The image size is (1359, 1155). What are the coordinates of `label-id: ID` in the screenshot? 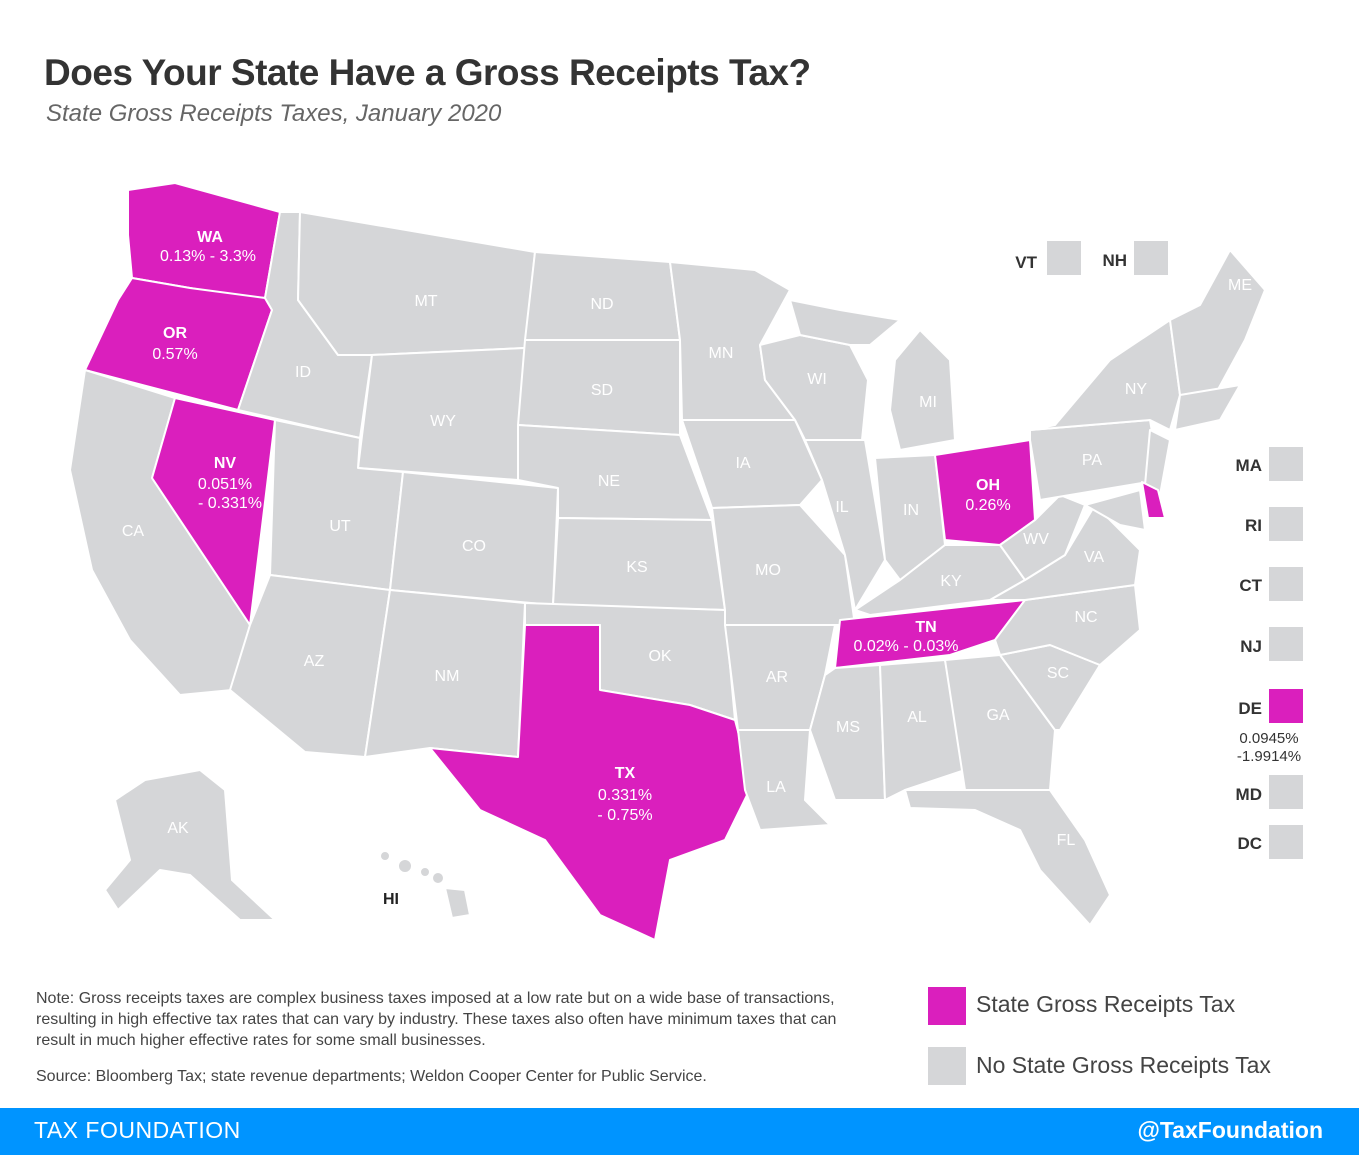 It's located at (303, 372).